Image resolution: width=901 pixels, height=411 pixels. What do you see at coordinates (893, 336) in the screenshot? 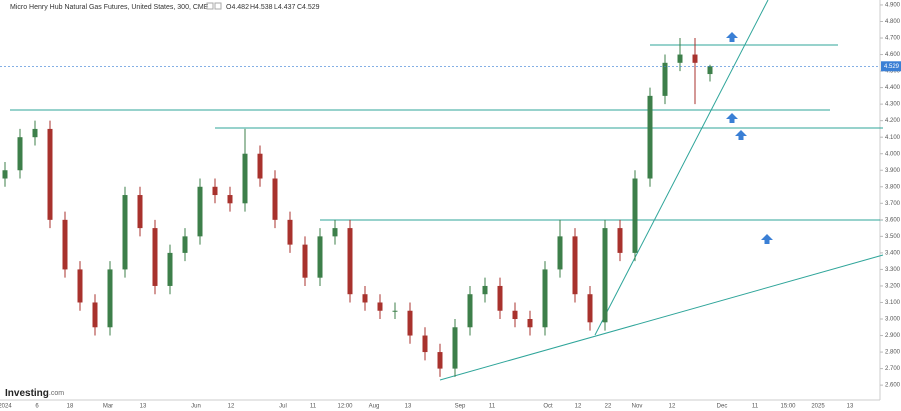
I see `y-tick-label: 2.900` at bounding box center [893, 336].